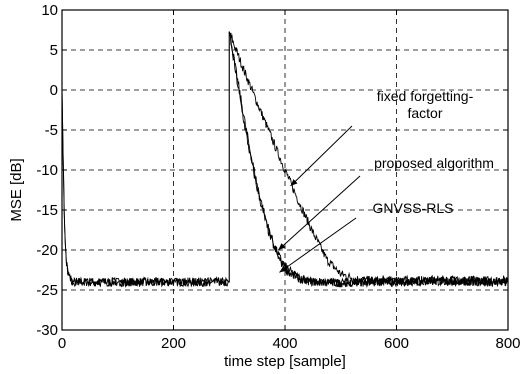 Image resolution: width=522 pixels, height=374 pixels. I want to click on y-tick-label: -10, so click(47, 170).